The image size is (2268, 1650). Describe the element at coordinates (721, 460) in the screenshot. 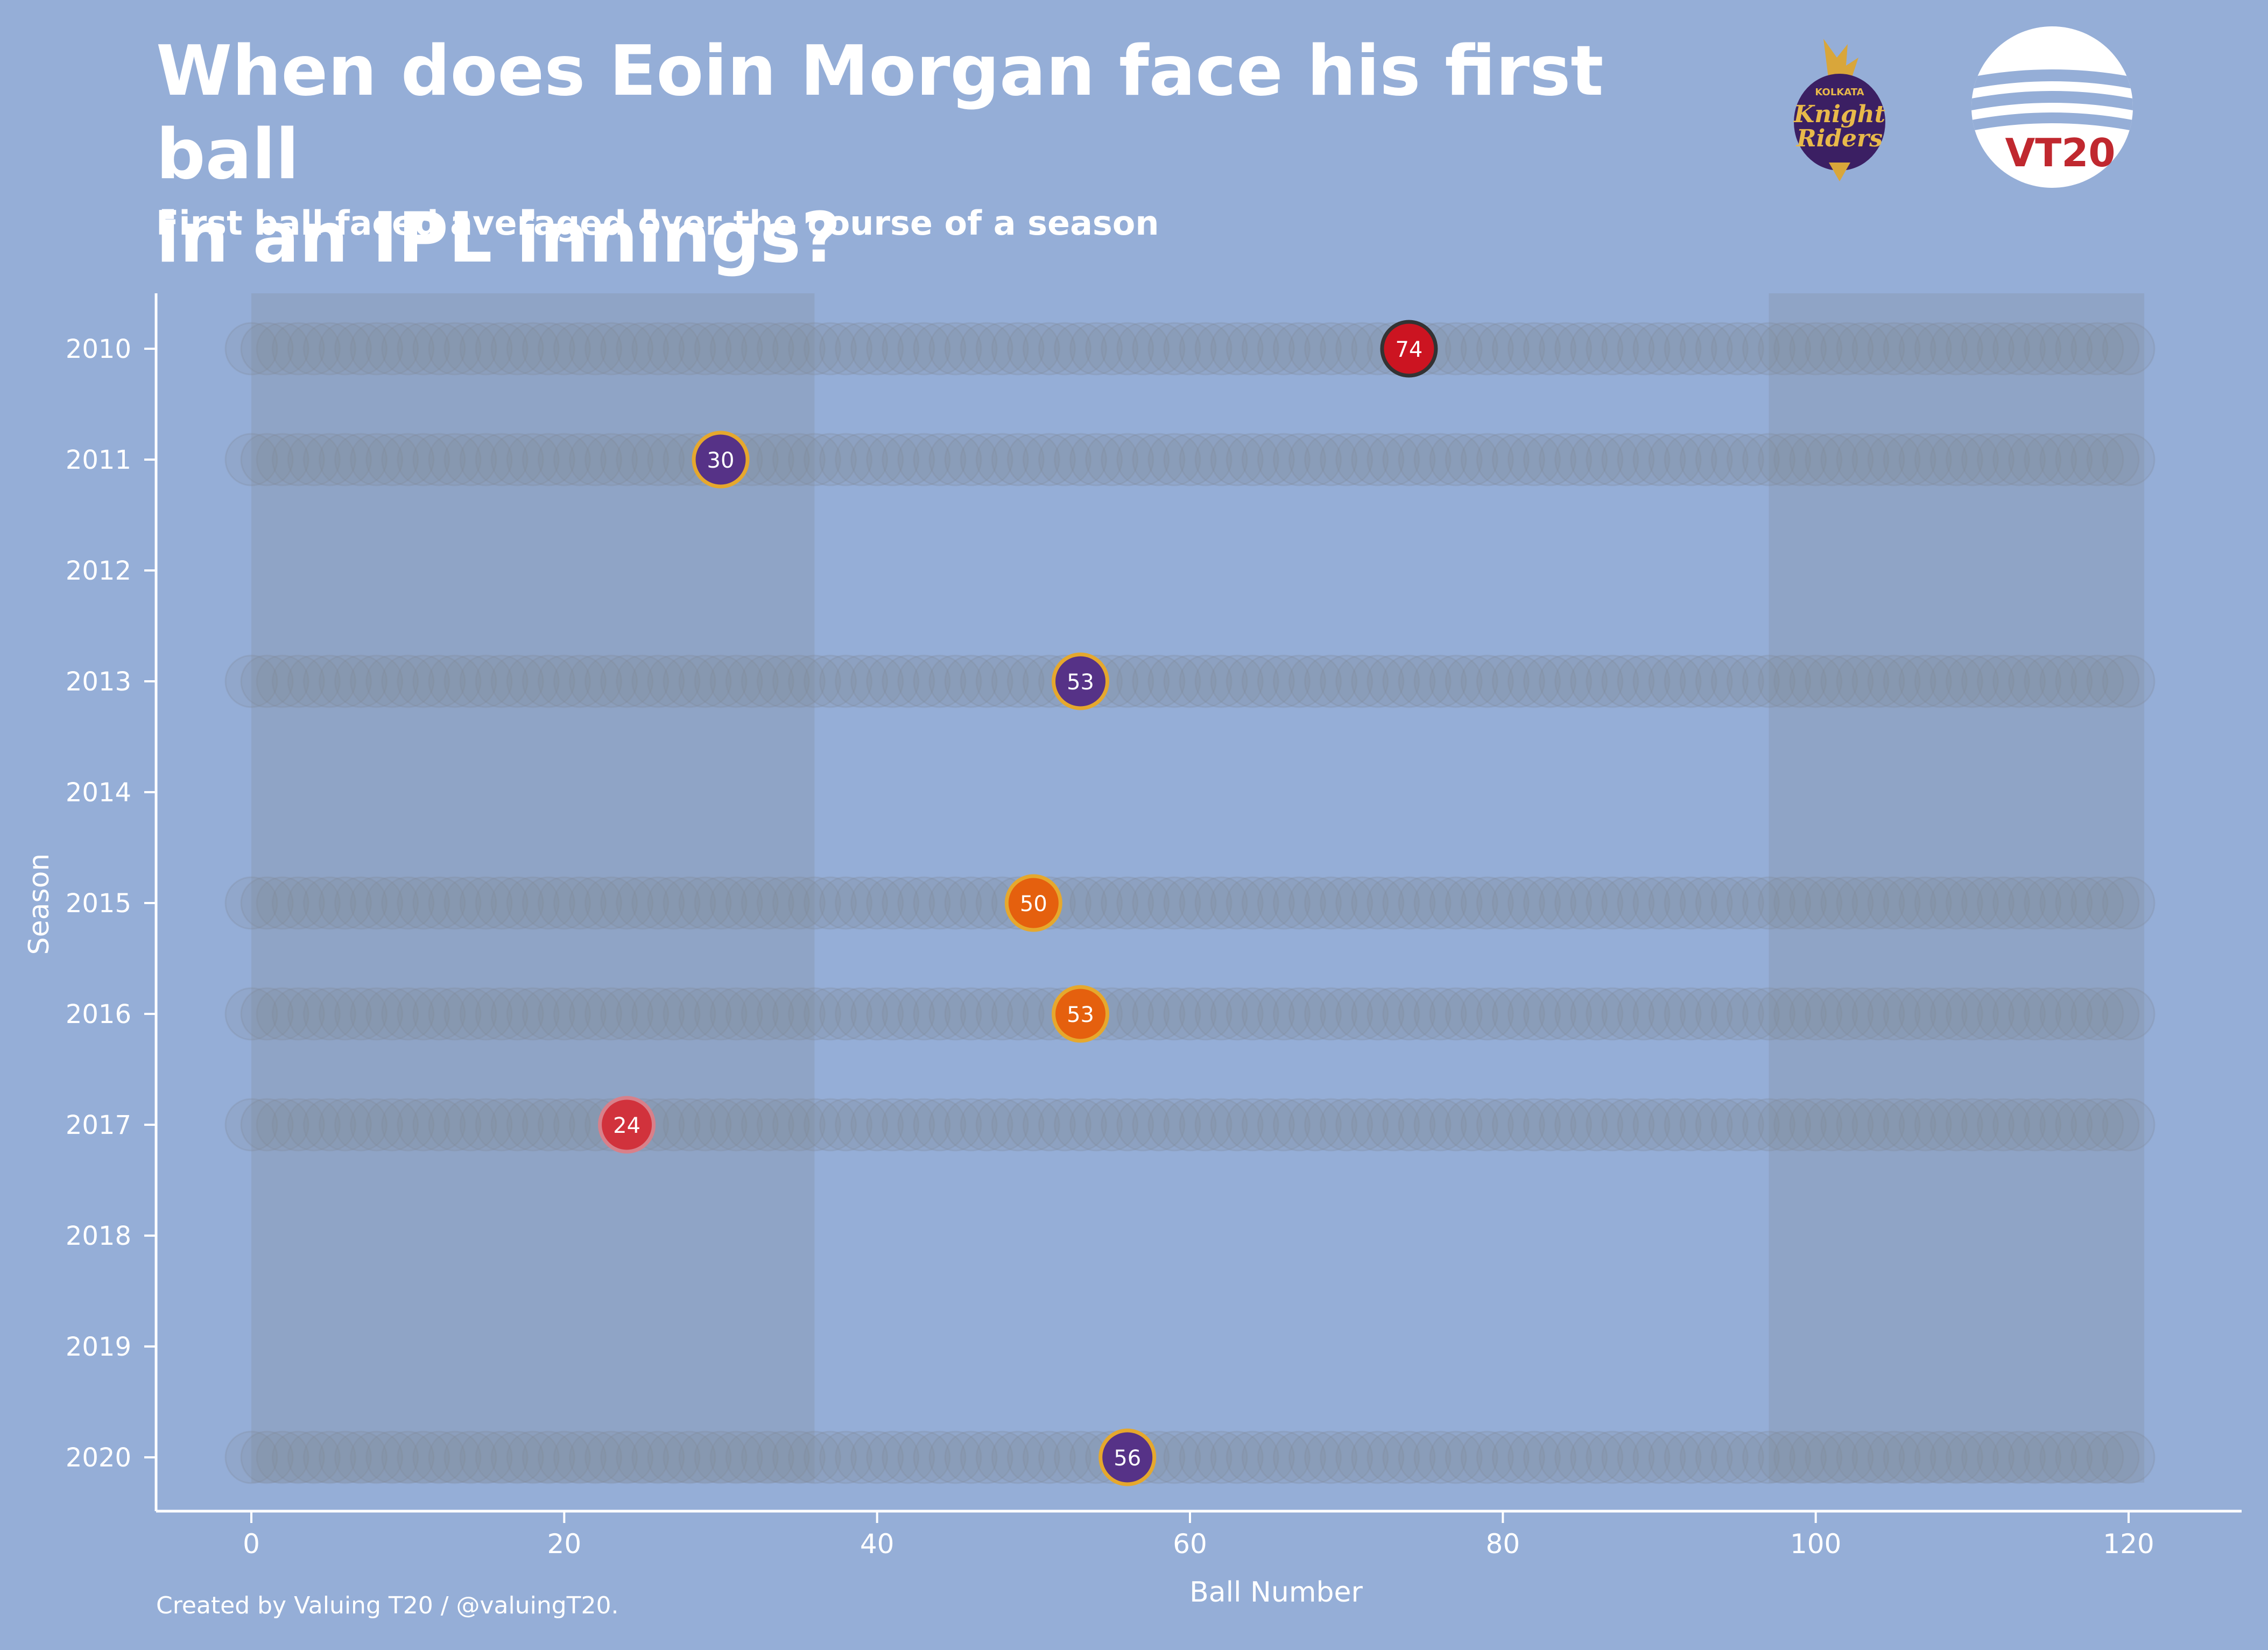

I see `point-label: 30` at that location.